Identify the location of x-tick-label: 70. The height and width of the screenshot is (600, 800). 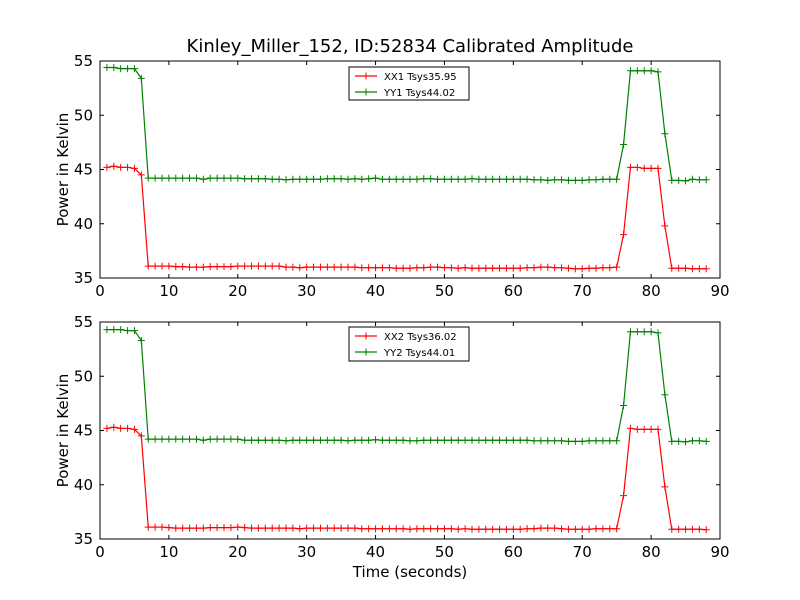
(582, 552).